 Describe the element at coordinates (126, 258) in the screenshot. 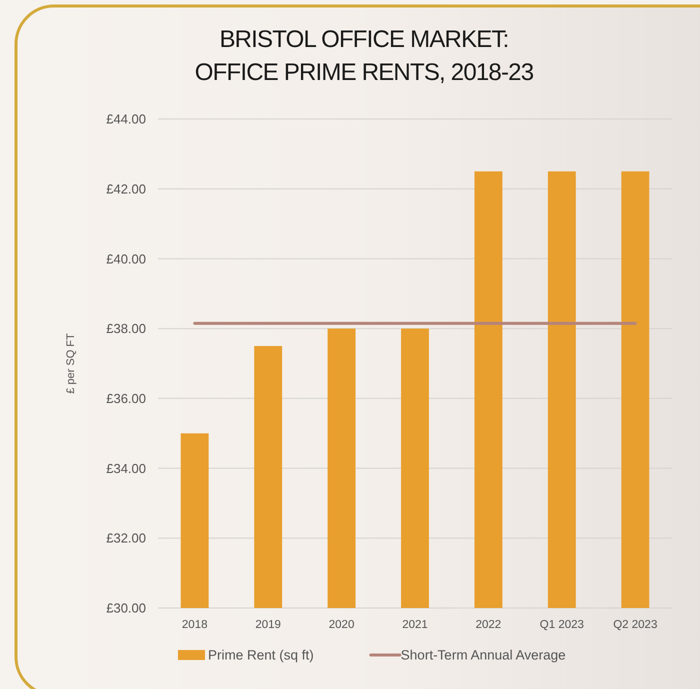

I see `y-tick-label: £40.00` at that location.